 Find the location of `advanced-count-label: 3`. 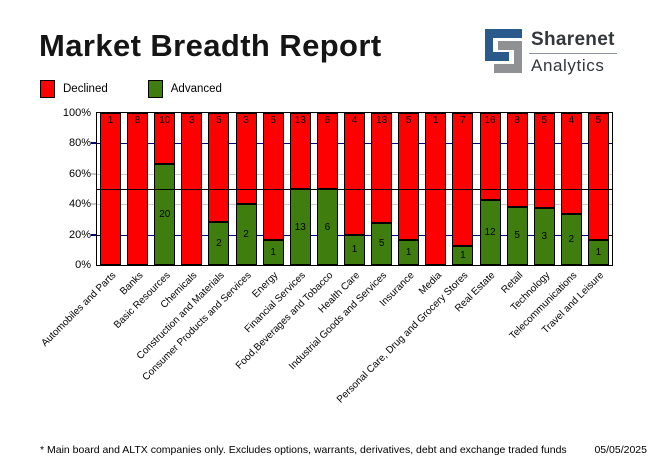

advanced-count-label: 3 is located at coordinates (544, 236).